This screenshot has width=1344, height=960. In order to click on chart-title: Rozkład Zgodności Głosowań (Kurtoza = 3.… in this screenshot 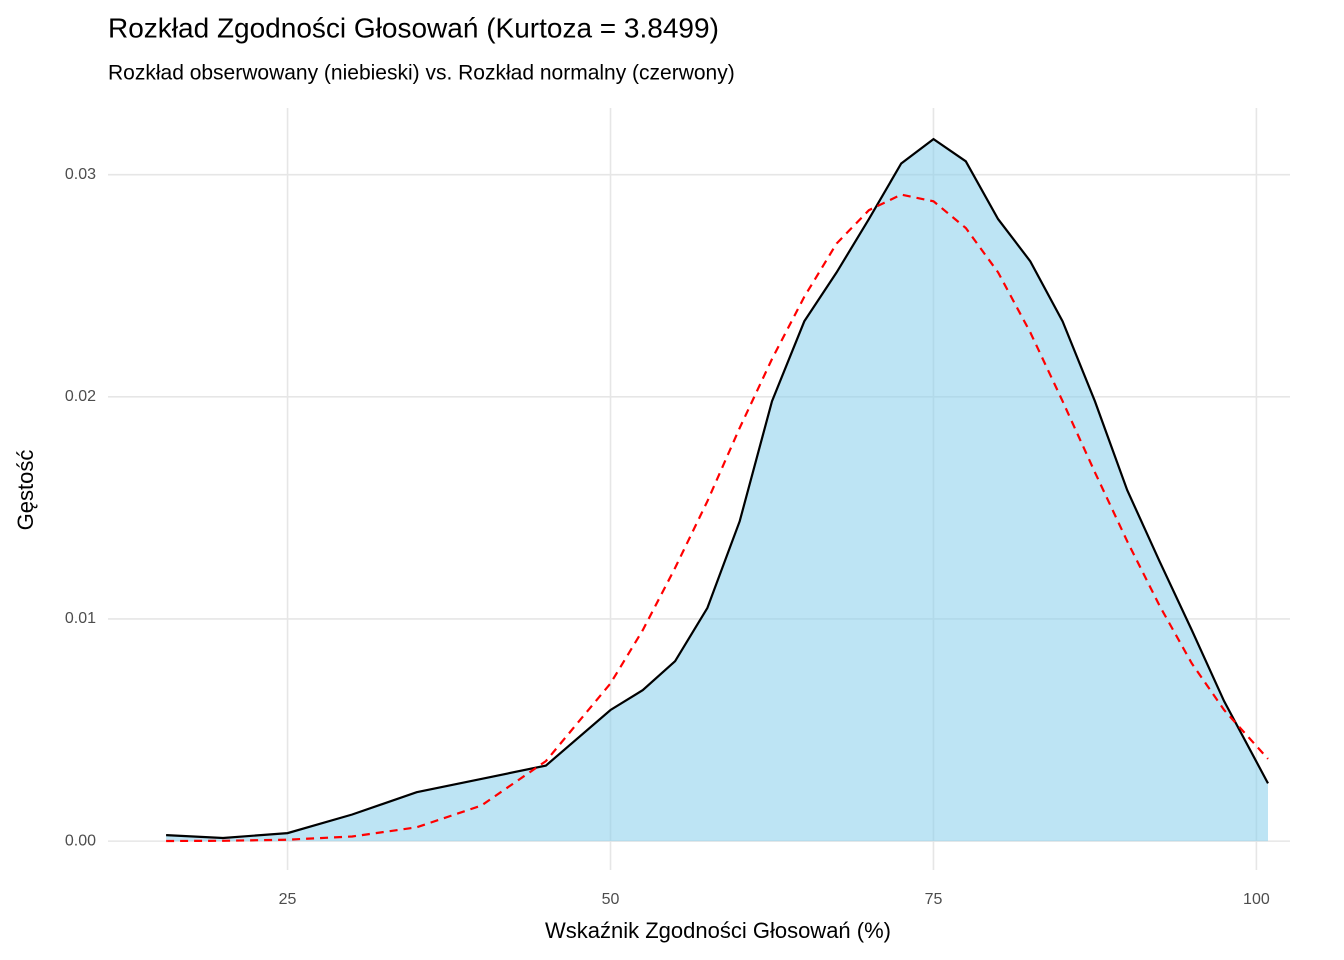, I will do `click(413, 27)`.